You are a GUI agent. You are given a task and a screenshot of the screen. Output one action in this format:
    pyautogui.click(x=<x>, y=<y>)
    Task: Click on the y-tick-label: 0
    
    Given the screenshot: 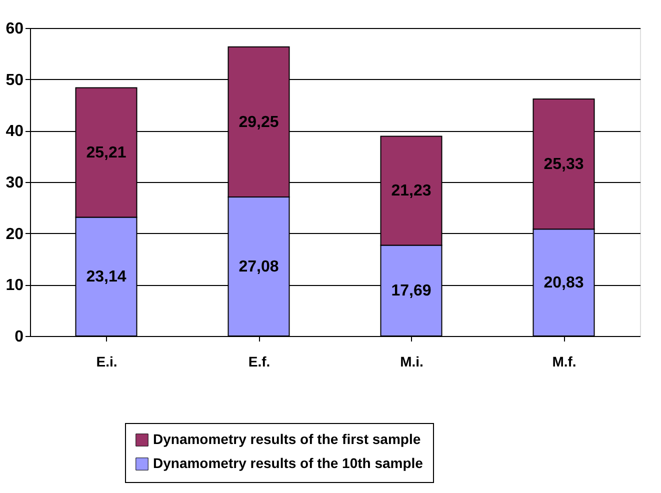 What is the action you would take?
    pyautogui.click(x=19, y=337)
    